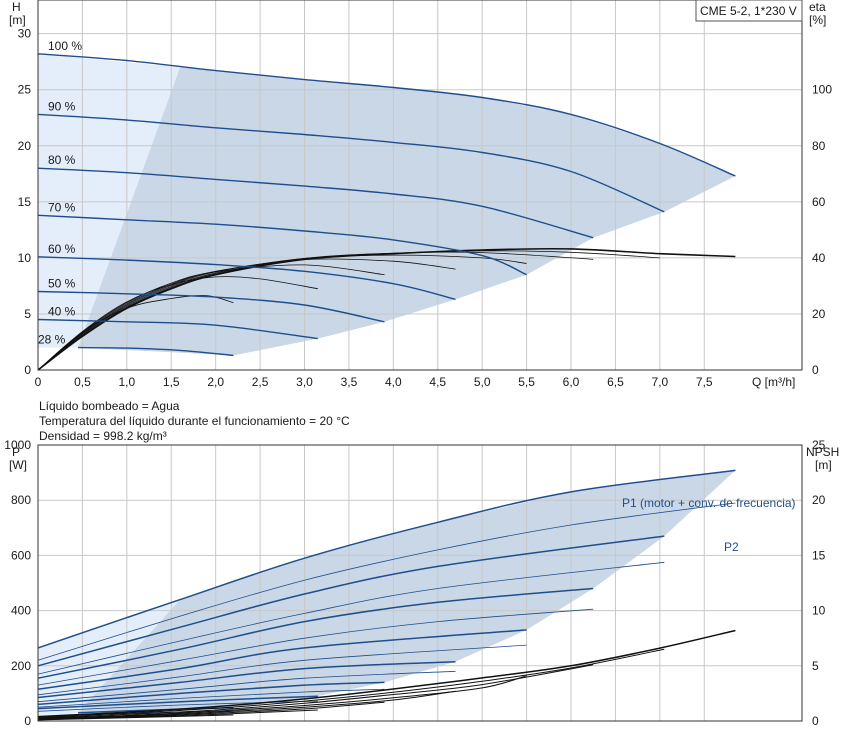 The image size is (847, 742). Describe the element at coordinates (27, 370) in the screenshot. I see `top-y-tick-label: 0` at that location.